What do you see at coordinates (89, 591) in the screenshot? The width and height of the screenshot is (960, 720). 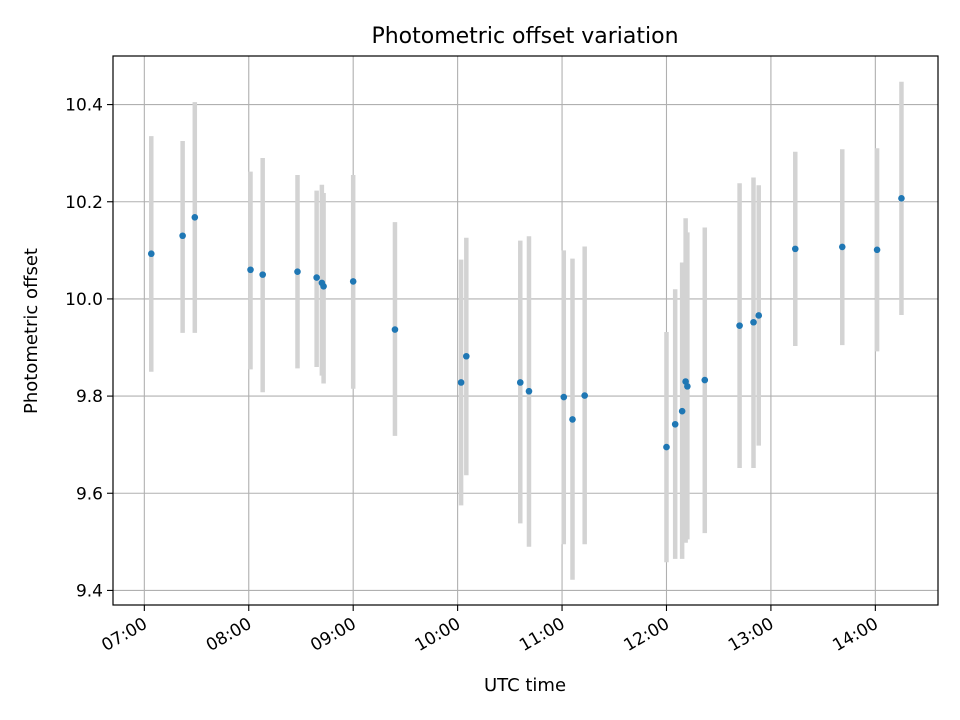 I see `y-tick-label: 9.4` at bounding box center [89, 591].